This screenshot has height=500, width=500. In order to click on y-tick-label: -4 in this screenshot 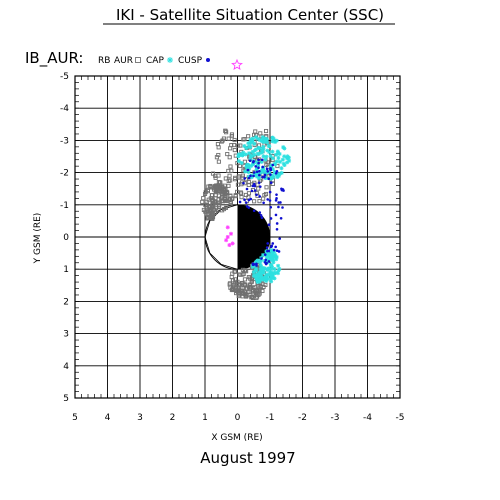, I will do `click(64, 109)`.